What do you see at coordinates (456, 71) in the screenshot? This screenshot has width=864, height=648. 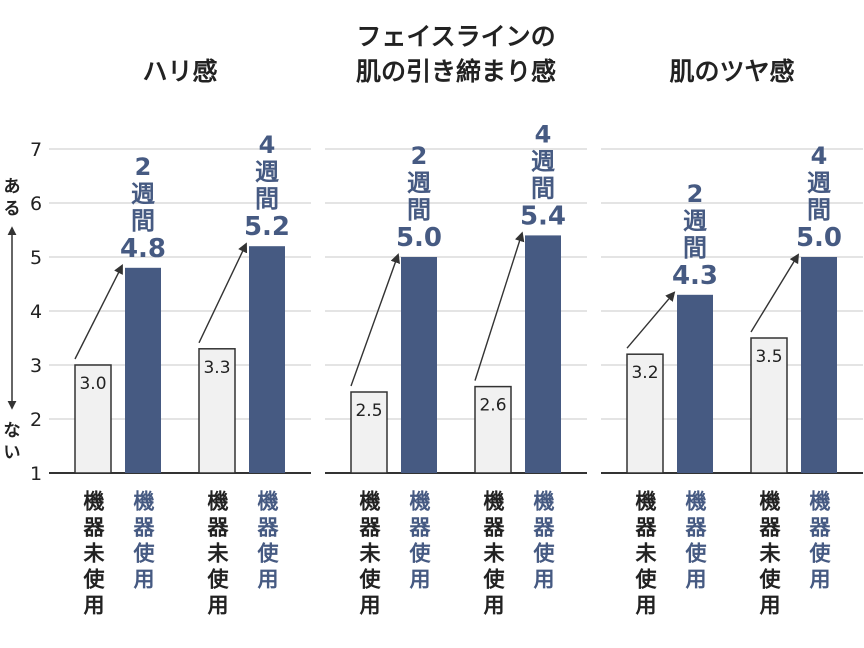 I see `panel-title: 肌の引き締まり感` at bounding box center [456, 71].